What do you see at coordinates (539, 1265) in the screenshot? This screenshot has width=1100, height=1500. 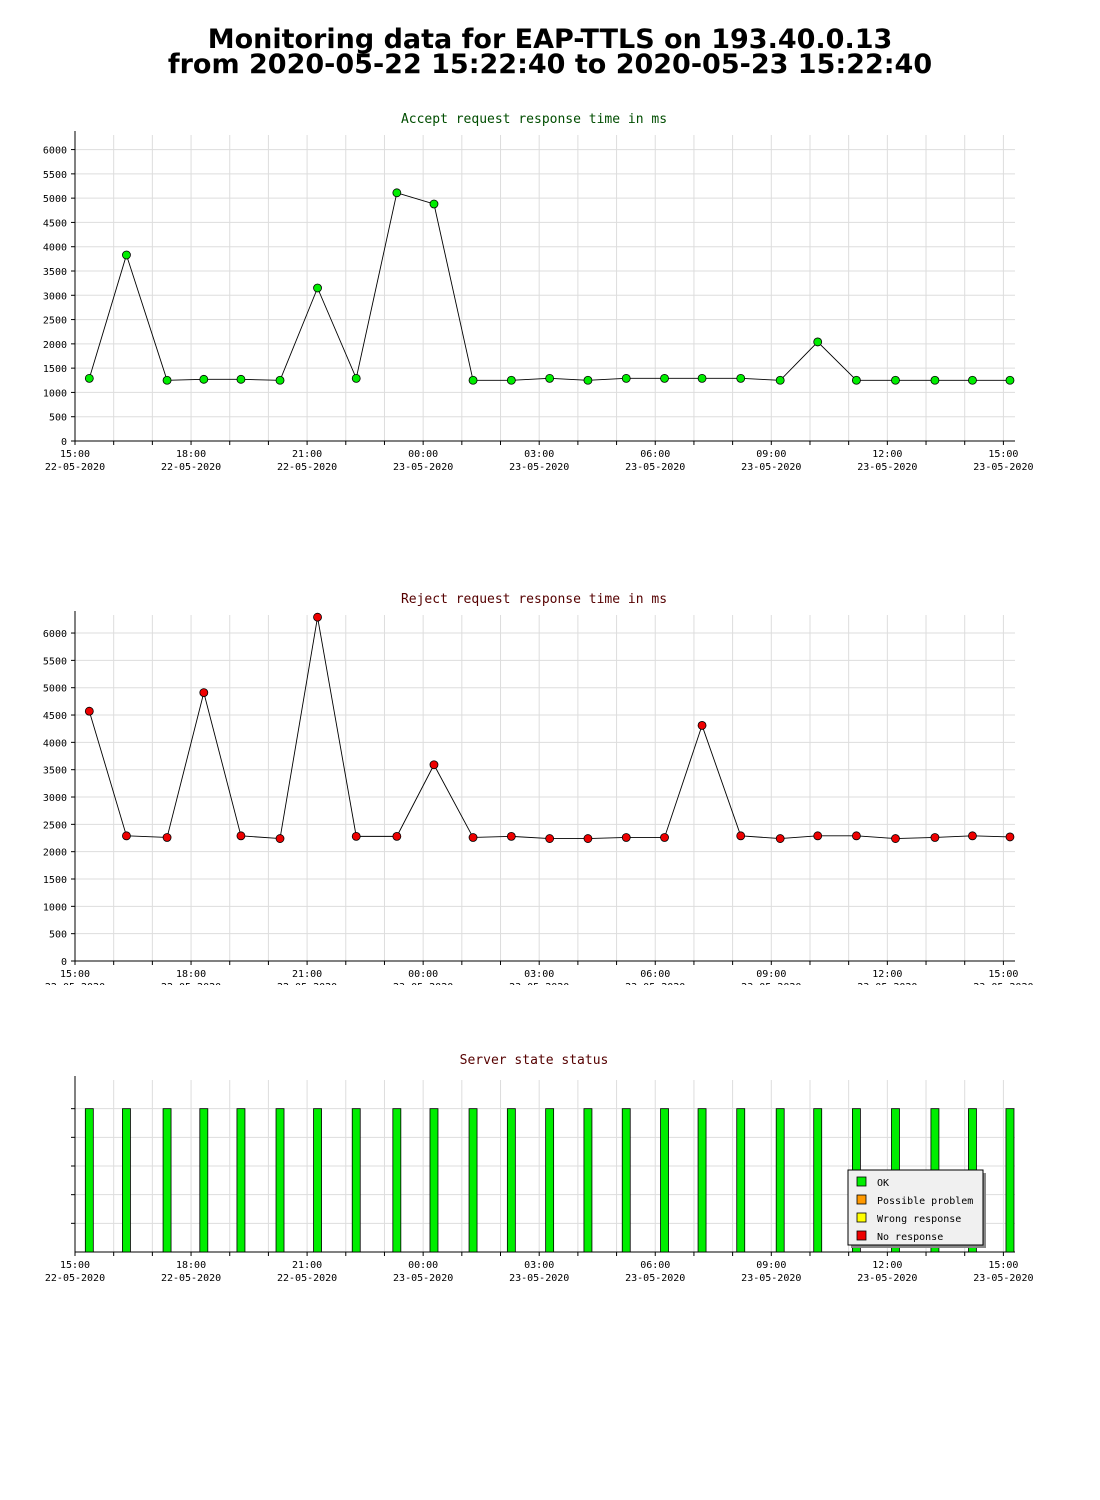 I see `x-tick-time-label: 03:00` at bounding box center [539, 1265].